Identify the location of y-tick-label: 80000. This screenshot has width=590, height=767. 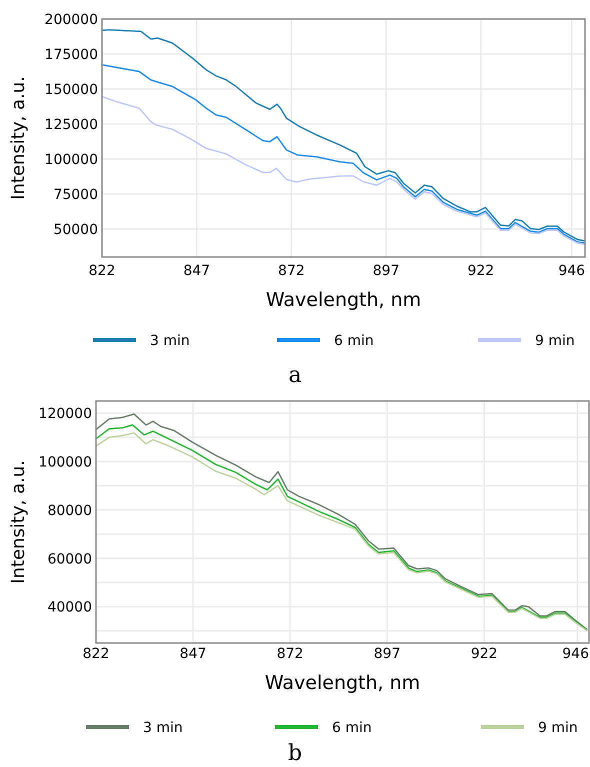
(69, 510).